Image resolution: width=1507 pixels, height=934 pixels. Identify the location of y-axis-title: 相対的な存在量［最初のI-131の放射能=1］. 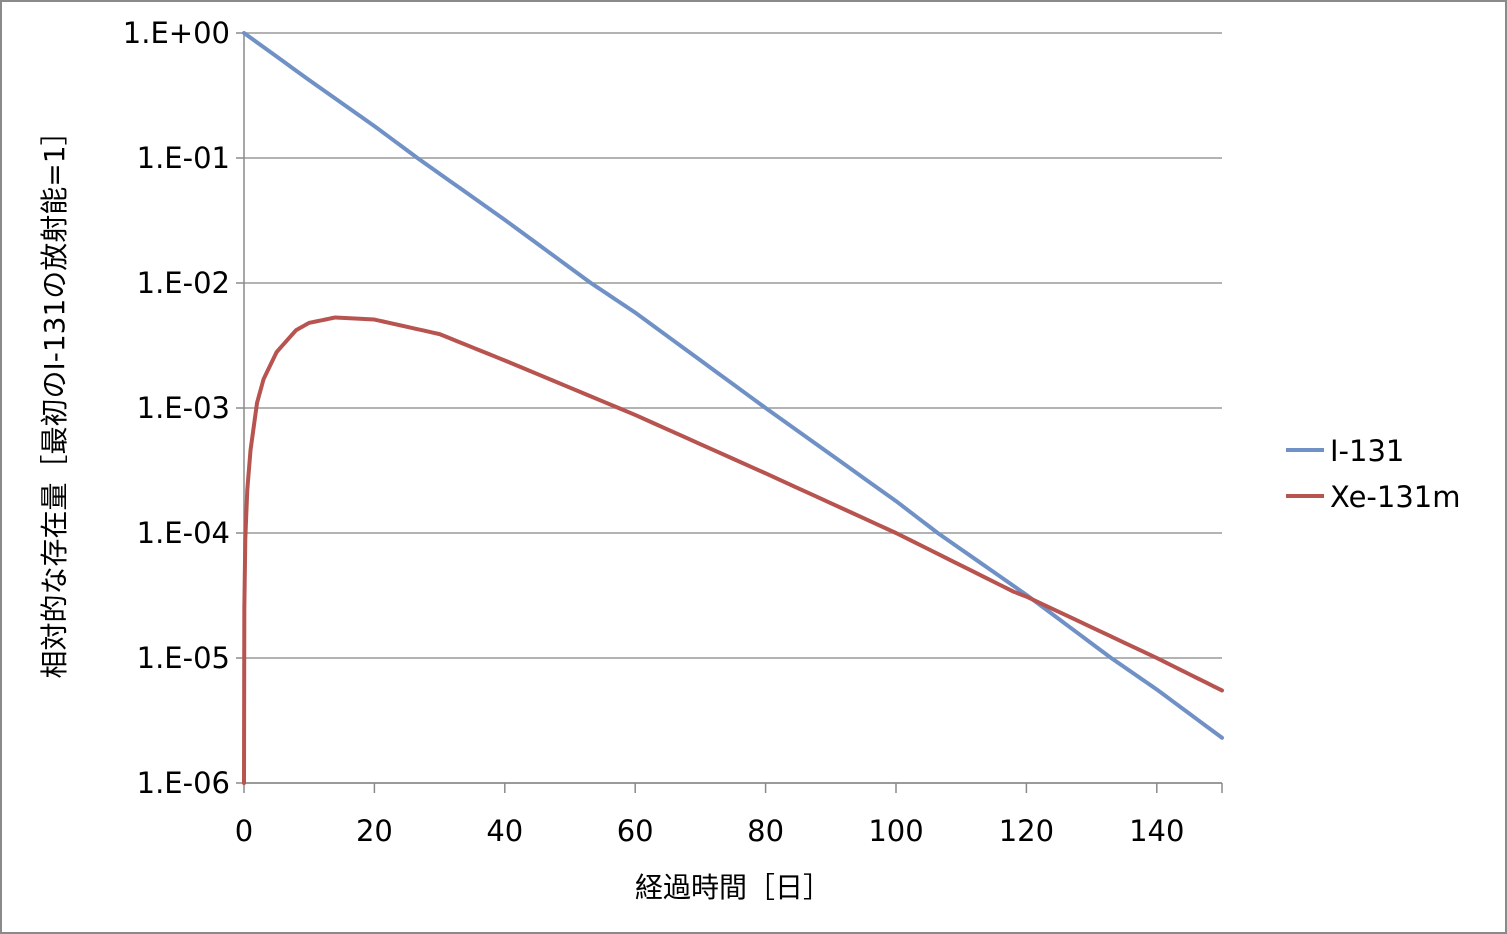
(54, 397).